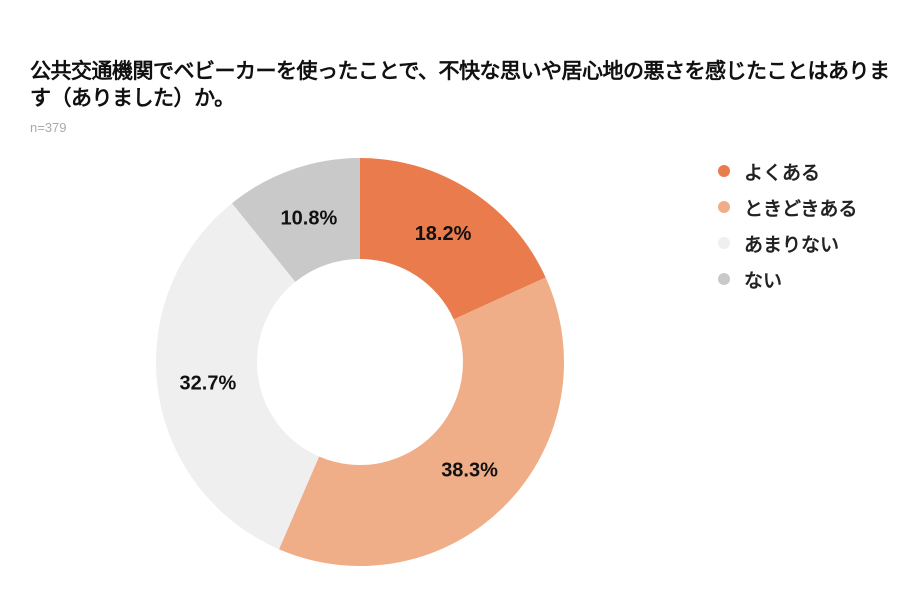 The image size is (900, 600). I want to click on legend-label: よくある, so click(782, 172).